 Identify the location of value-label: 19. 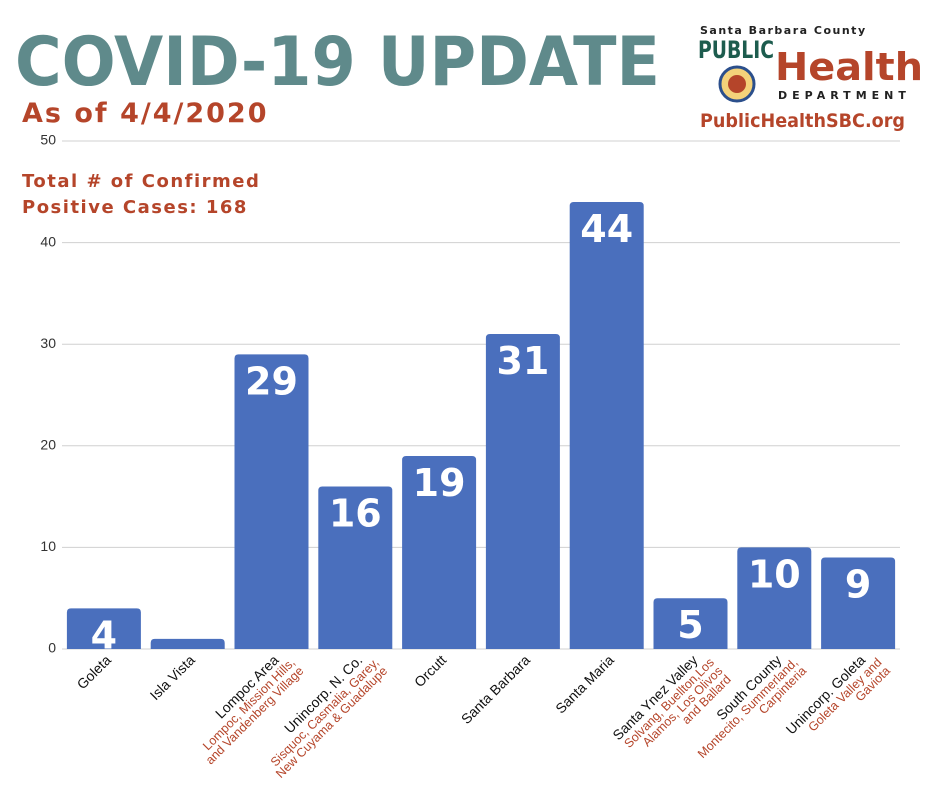
(439, 483).